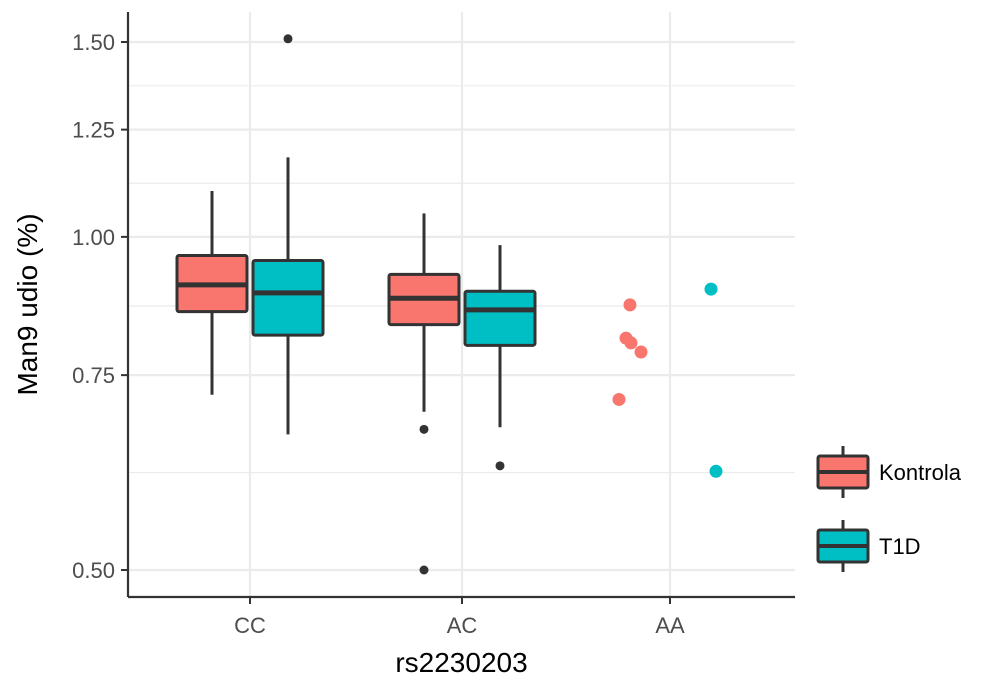  What do you see at coordinates (250, 625) in the screenshot?
I see `x-tick-label: CC` at bounding box center [250, 625].